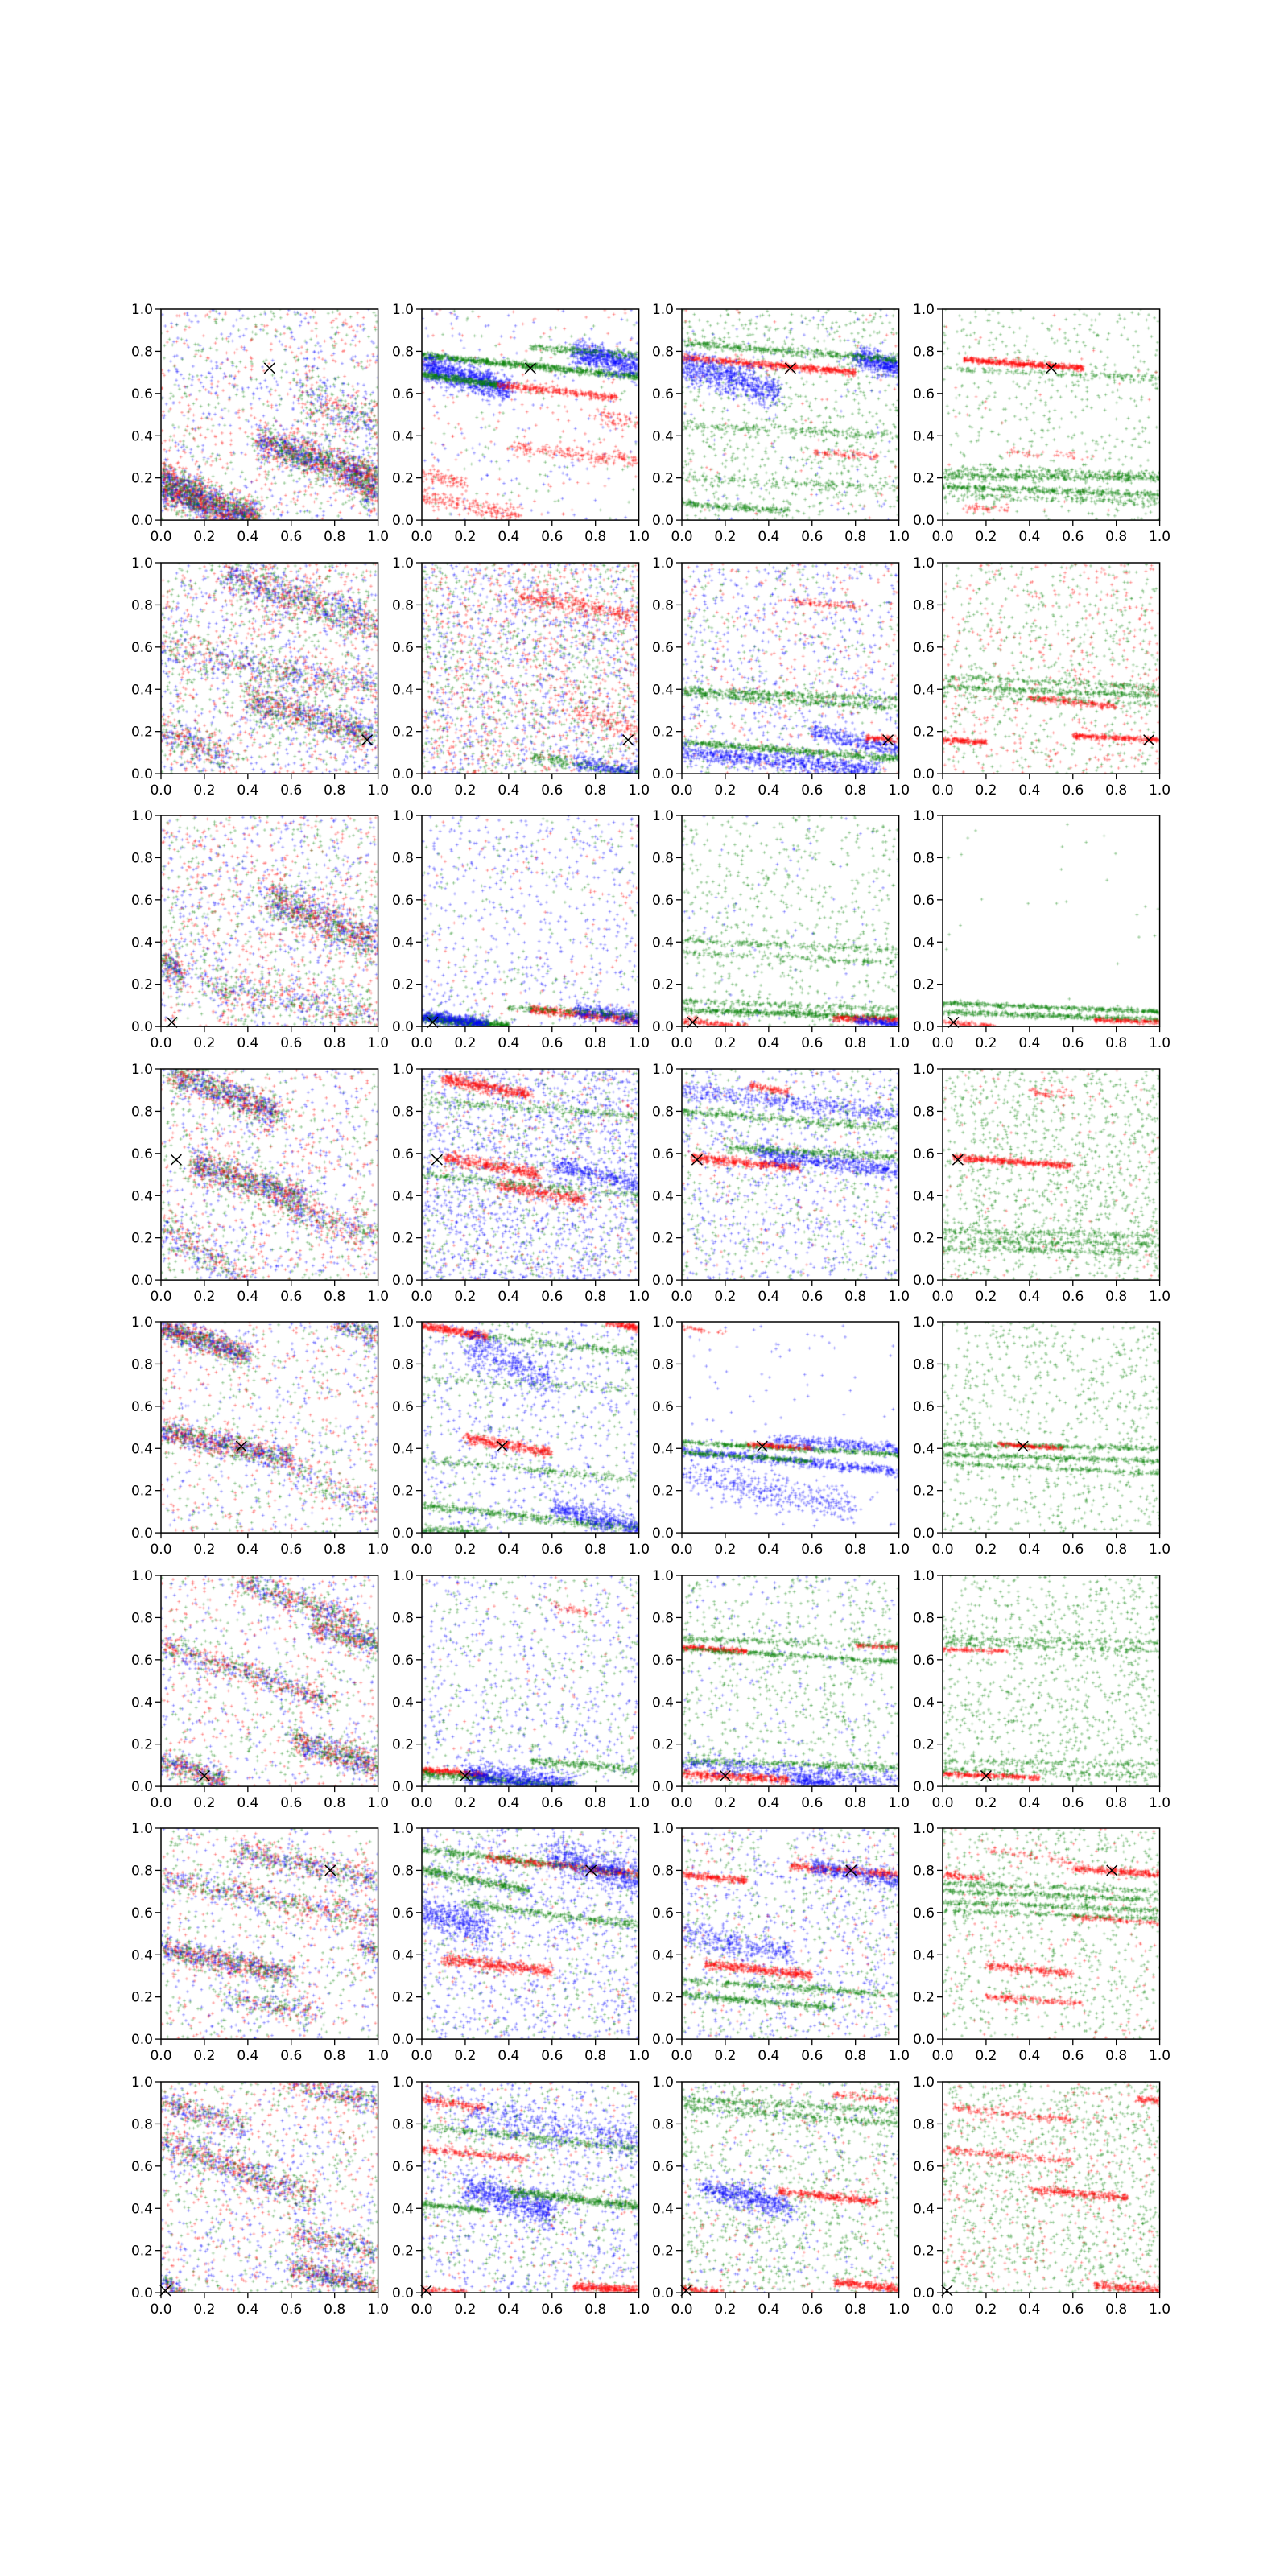 The height and width of the screenshot is (2576, 1288). I want to click on scatter-panel-r8-c4: 0.0 0.0 0.2 0.2 0.4 0.4 0.6 0.6 0.8 0.8 1.0 1.0, so click(1041, 2196).